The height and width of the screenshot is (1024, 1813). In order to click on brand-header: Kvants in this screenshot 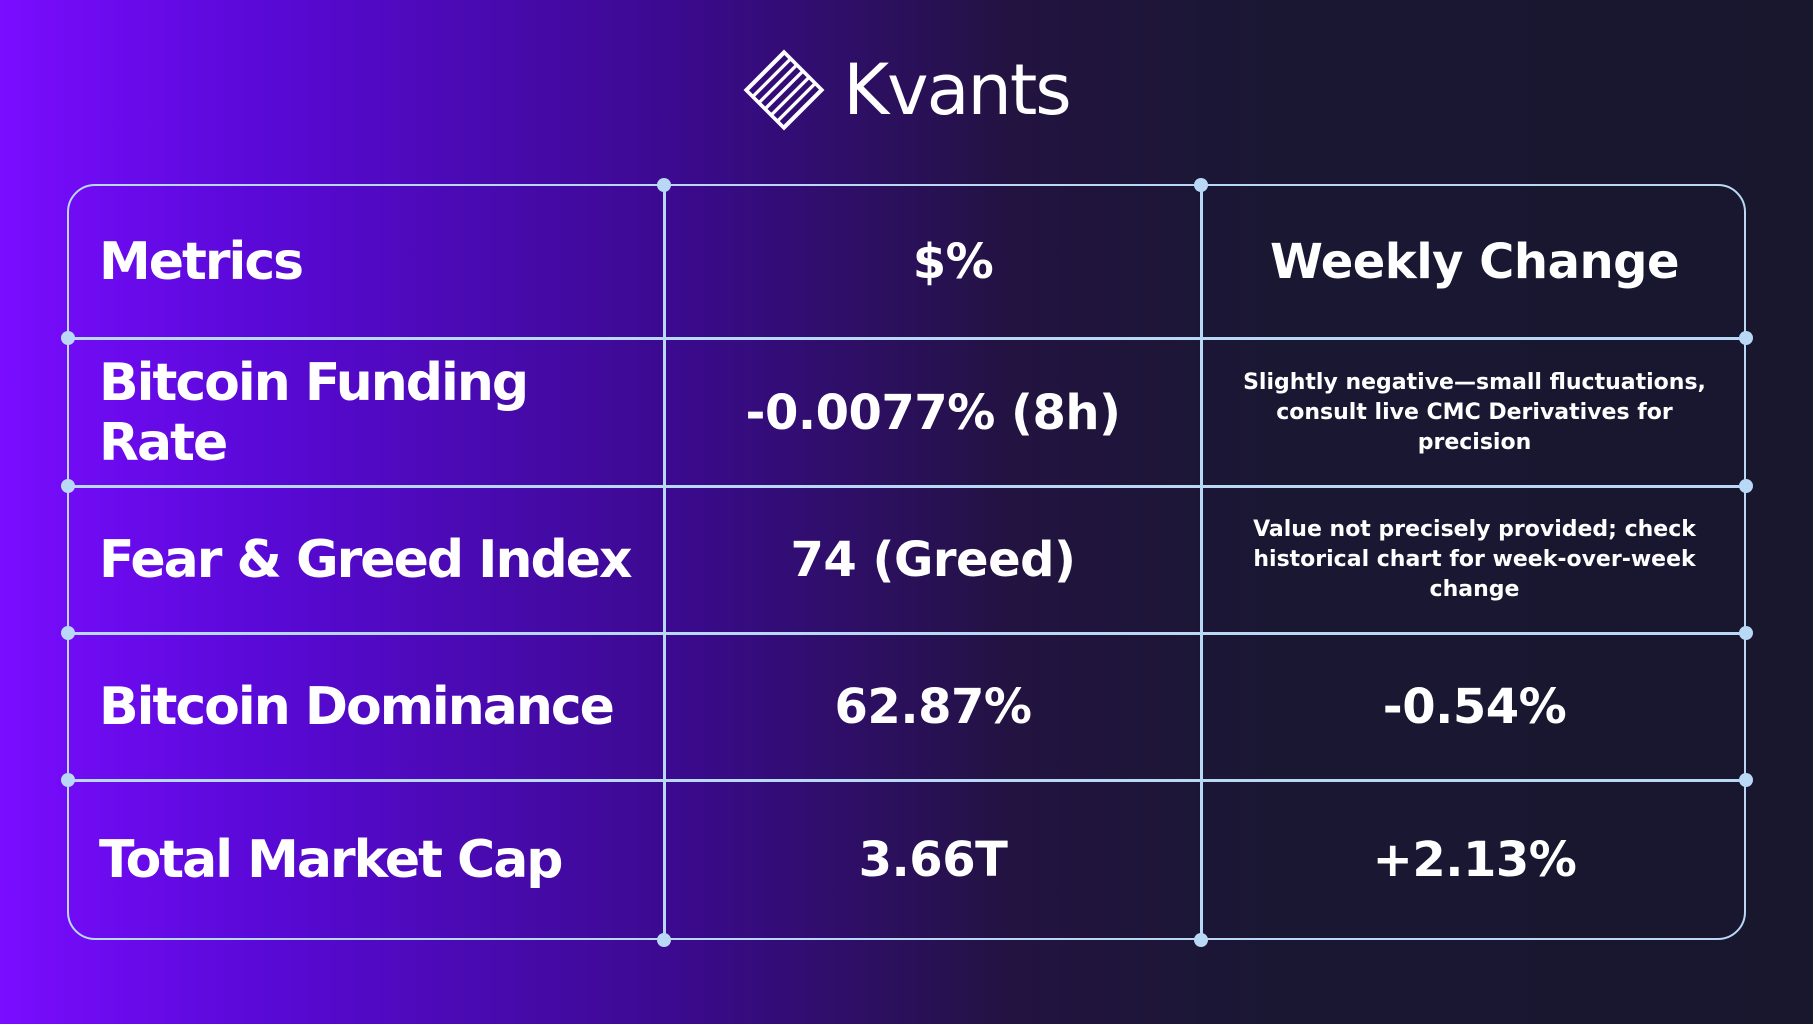, I will do `click(906, 90)`.